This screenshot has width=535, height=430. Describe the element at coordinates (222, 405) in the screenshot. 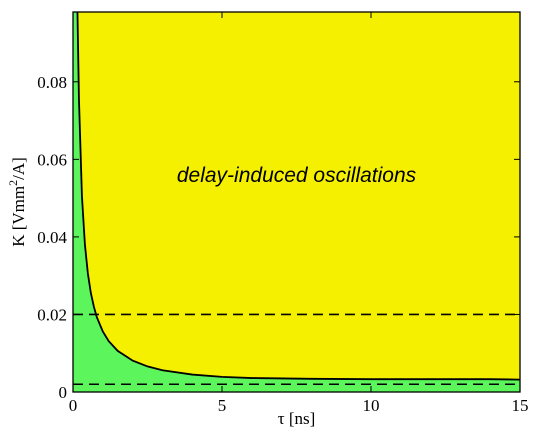

I see `x-tick-label-1: 5` at that location.